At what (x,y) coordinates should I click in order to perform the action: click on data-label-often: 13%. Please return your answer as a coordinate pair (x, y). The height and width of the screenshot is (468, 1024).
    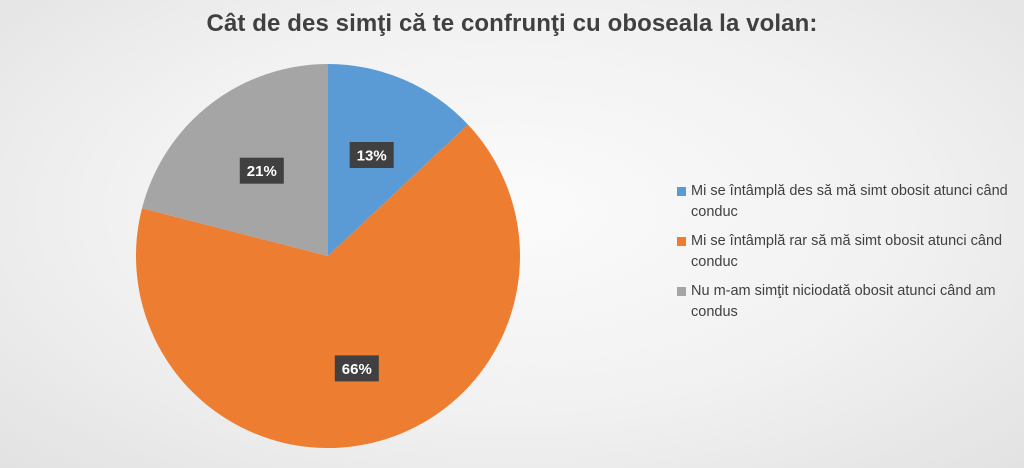
    Looking at the image, I should click on (371, 155).